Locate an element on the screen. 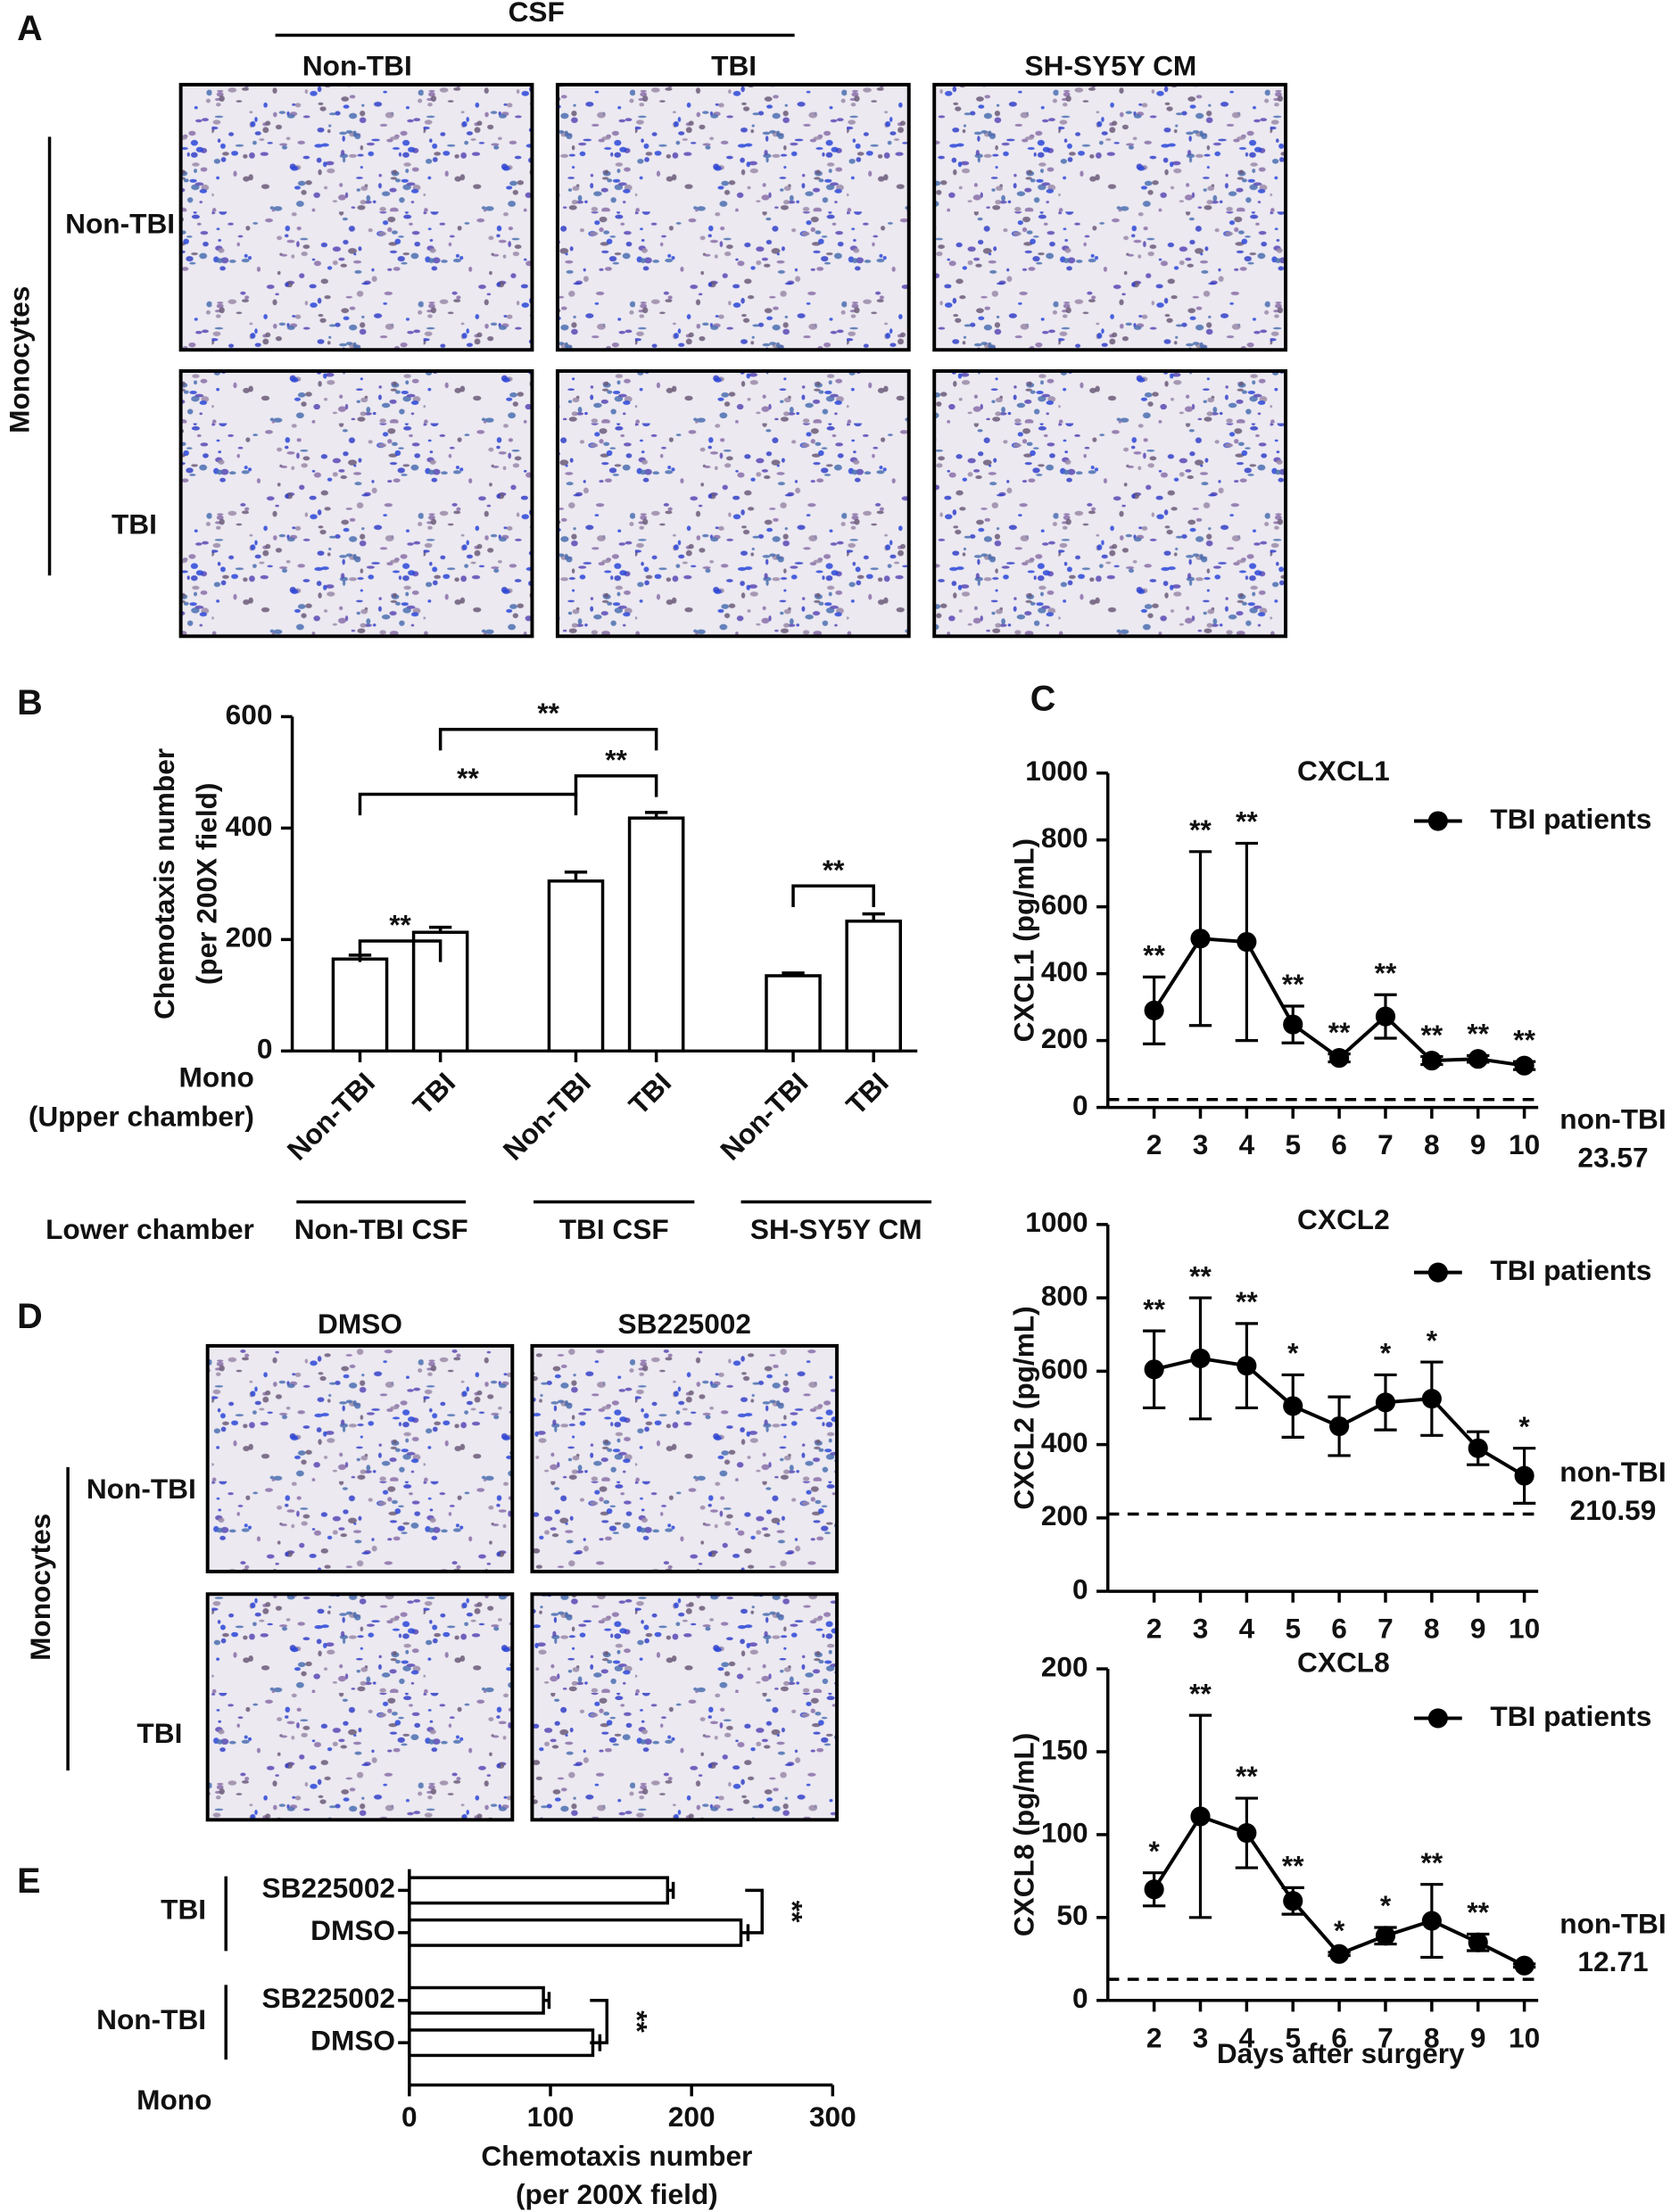 The height and width of the screenshot is (2212, 1671). legend-marker is located at coordinates (1437, 1719).